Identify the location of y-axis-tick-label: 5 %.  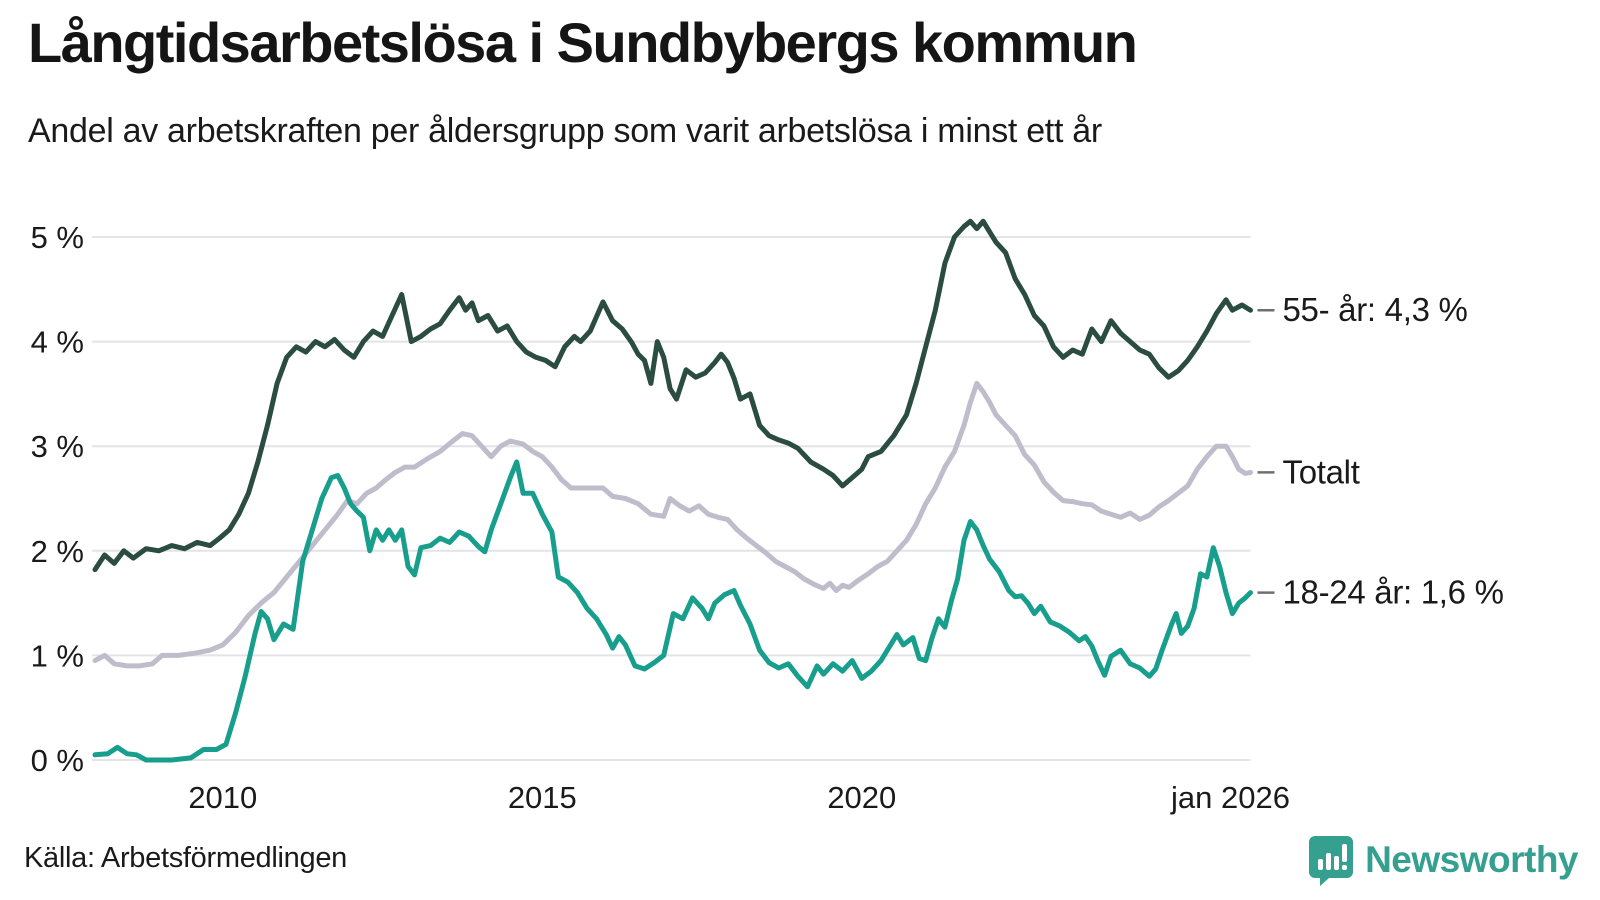
(57, 237).